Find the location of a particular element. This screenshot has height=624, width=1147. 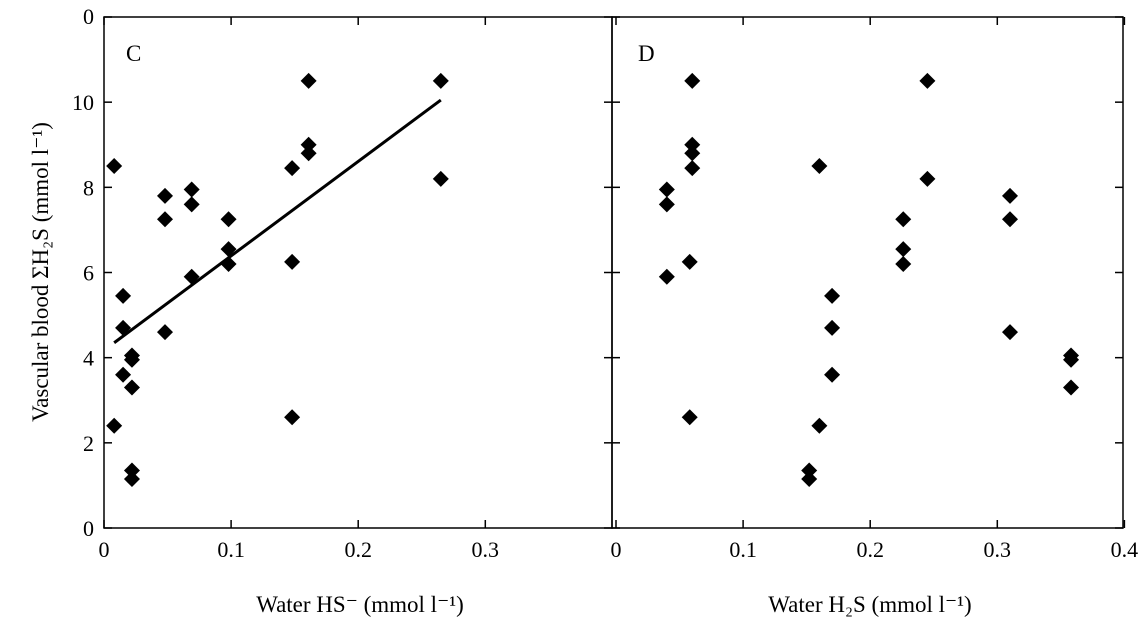

y-tick-label: 6 is located at coordinates (88, 273).